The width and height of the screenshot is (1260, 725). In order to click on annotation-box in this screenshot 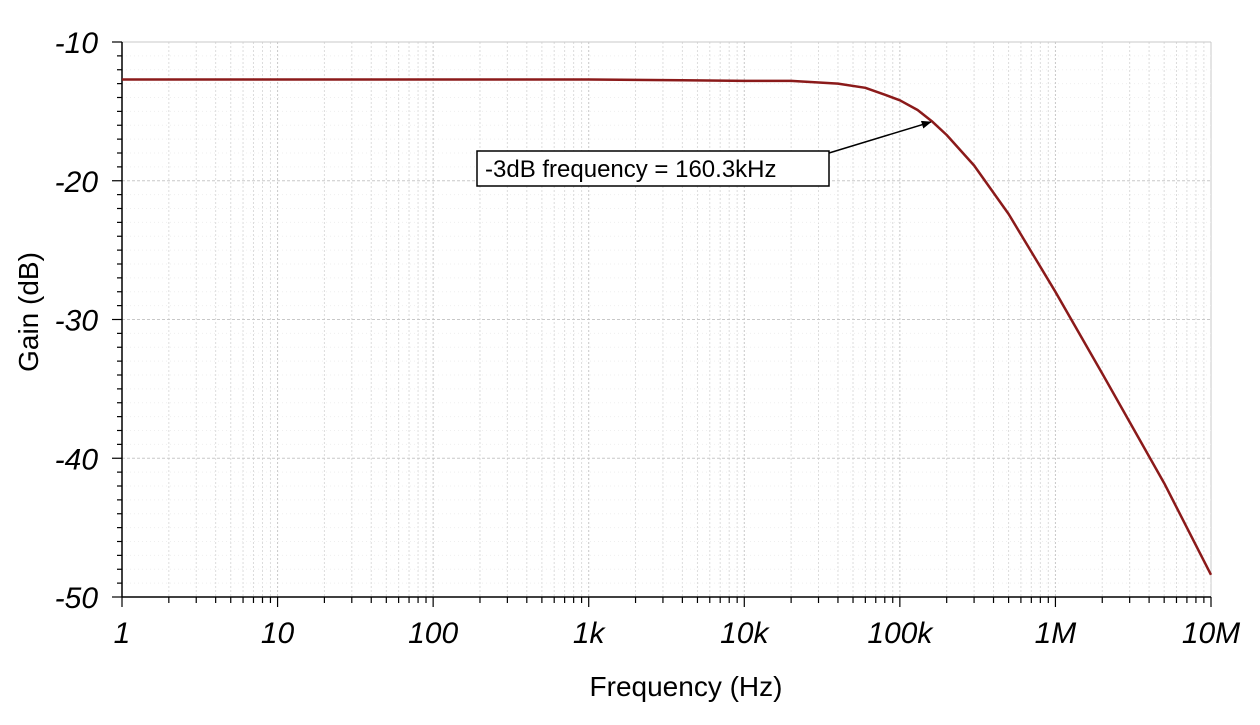, I will do `click(653, 168)`.